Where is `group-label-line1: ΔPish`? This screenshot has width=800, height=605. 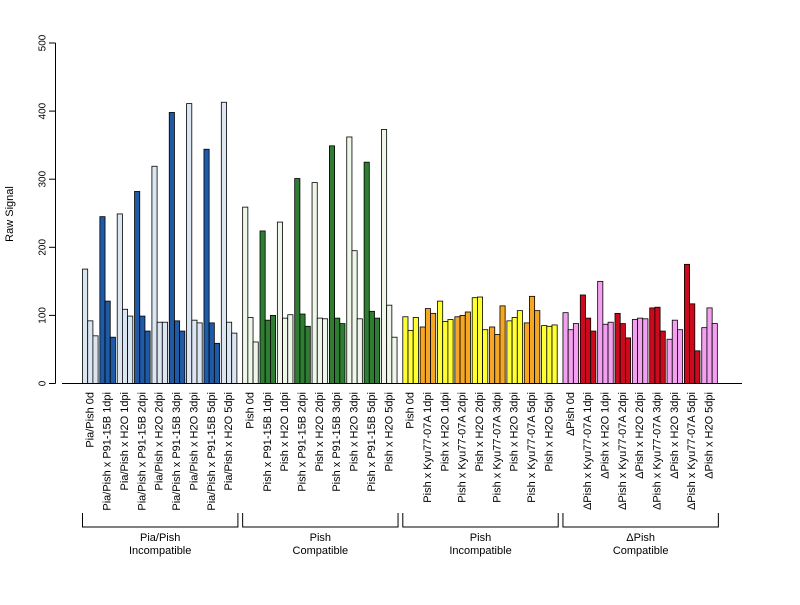
group-label-line1: ΔPish is located at coordinates (640, 538).